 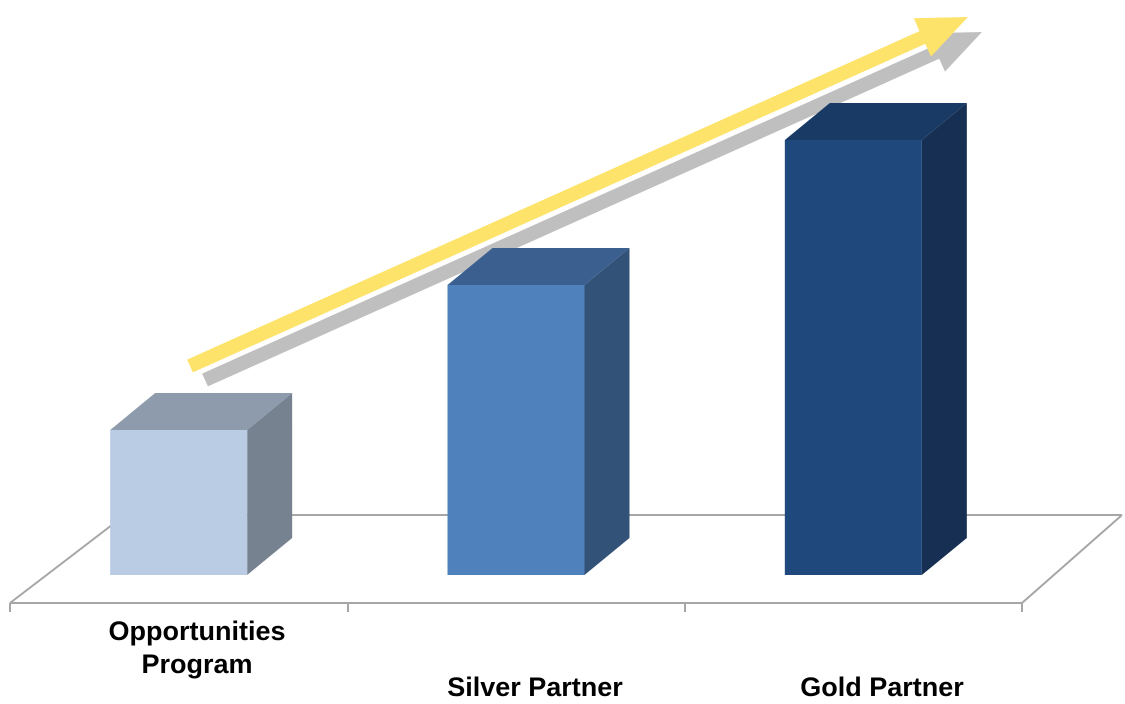 What do you see at coordinates (197, 630) in the screenshot?
I see `x-tick-label-line: Opportunities` at bounding box center [197, 630].